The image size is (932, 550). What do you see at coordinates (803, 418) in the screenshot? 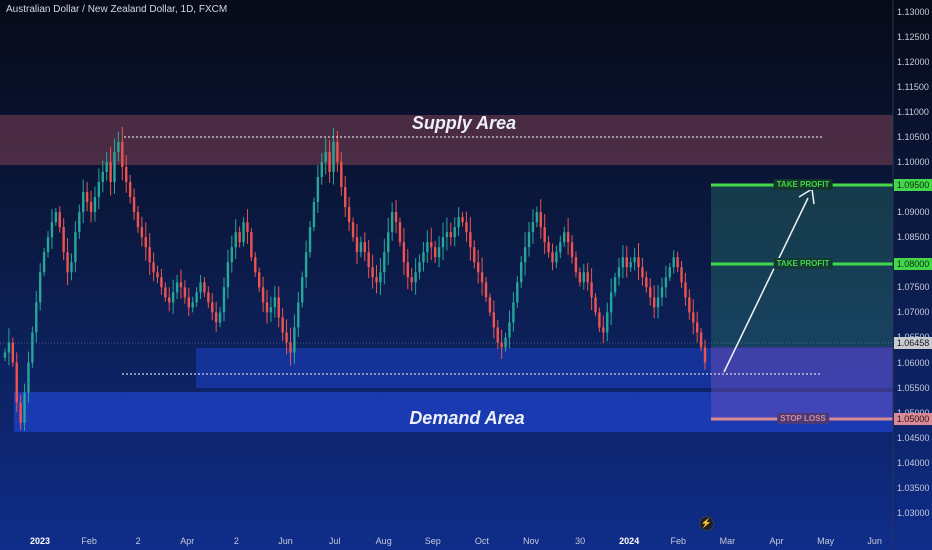
I see `stop-loss-label: STOP LOSS` at bounding box center [803, 418].